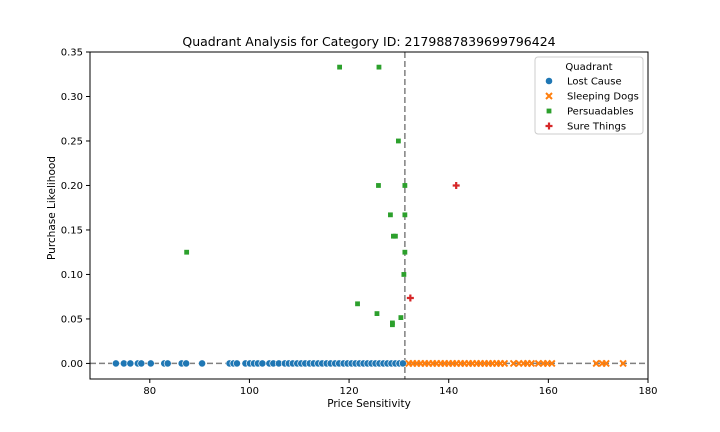 The image size is (720, 432). I want to click on y-tick-label: 0.25, so click(72, 141).